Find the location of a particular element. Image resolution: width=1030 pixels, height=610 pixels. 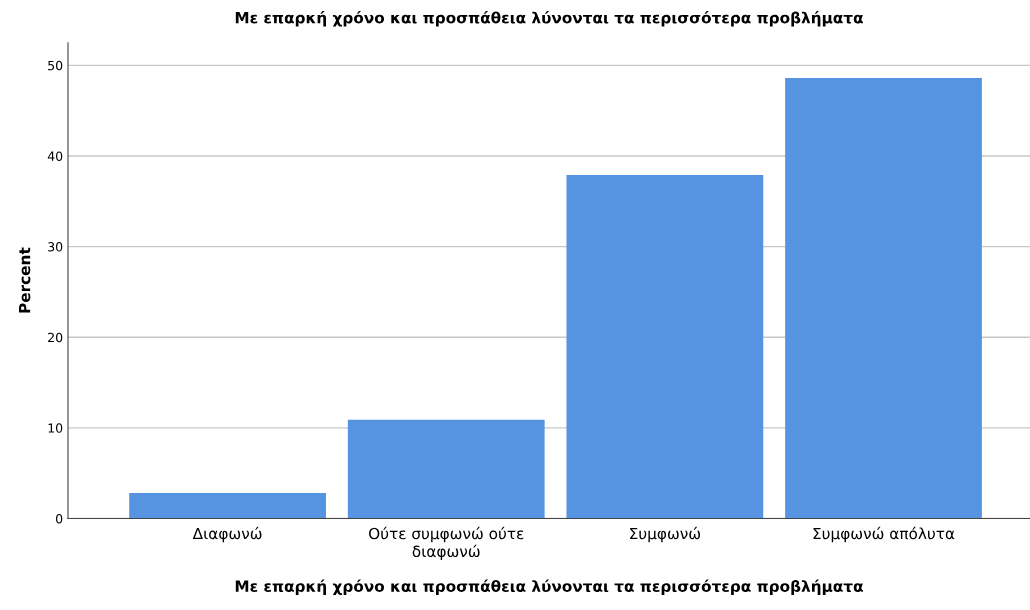

y-tick-label: 50 is located at coordinates (55, 65).